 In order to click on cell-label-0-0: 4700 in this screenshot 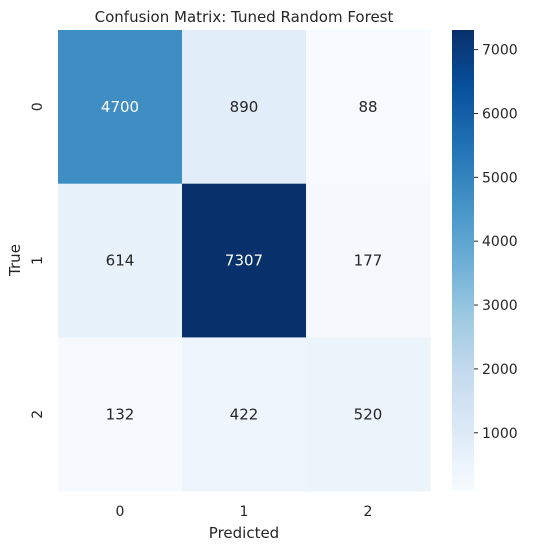, I will do `click(120, 107)`.